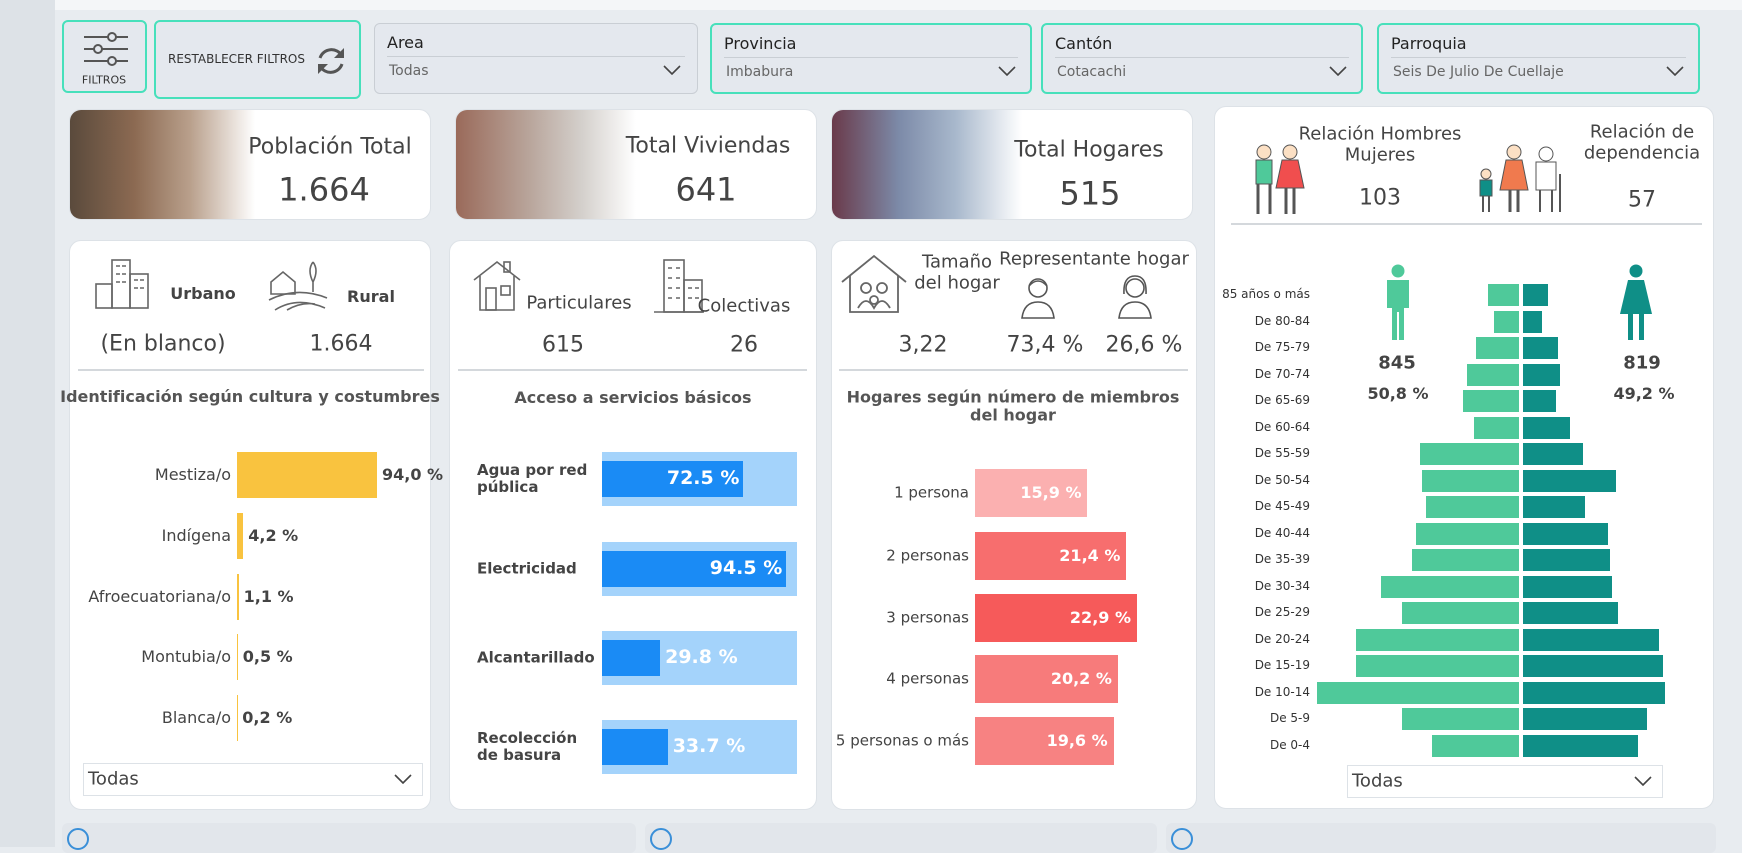 This screenshot has width=1742, height=853. I want to click on male-total: 845, so click(1397, 364).